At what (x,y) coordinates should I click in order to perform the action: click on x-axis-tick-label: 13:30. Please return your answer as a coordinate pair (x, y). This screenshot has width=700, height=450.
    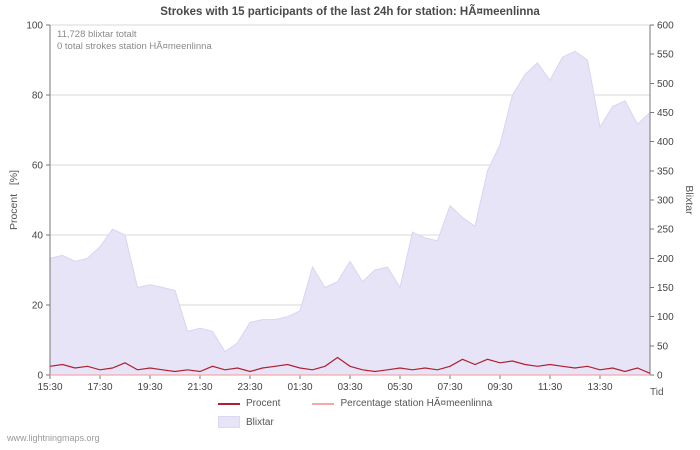
    Looking at the image, I should click on (599, 387).